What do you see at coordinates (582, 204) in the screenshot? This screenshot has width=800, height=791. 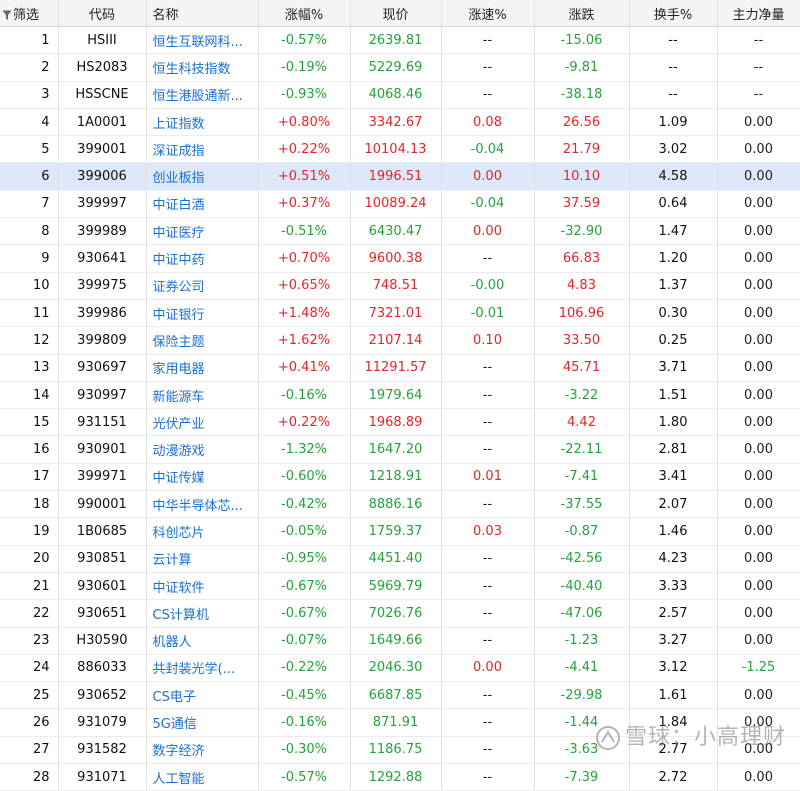 I see `change-cell: 37.59` at bounding box center [582, 204].